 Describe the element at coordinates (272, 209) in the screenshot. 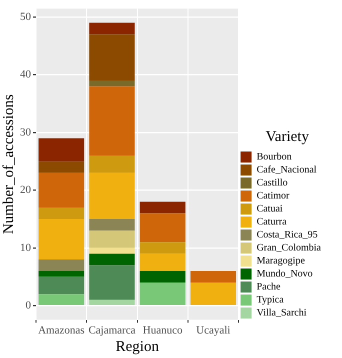

I see `legend-label: Catuai` at that location.